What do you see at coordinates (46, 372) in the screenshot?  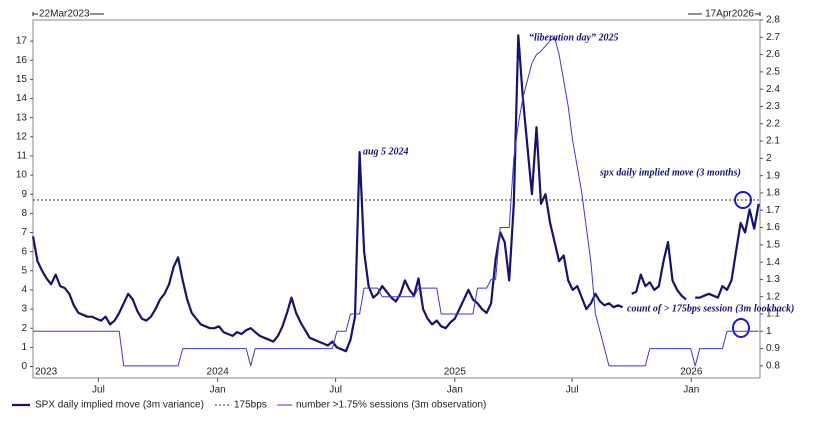 I see `year-label: 2023` at bounding box center [46, 372].